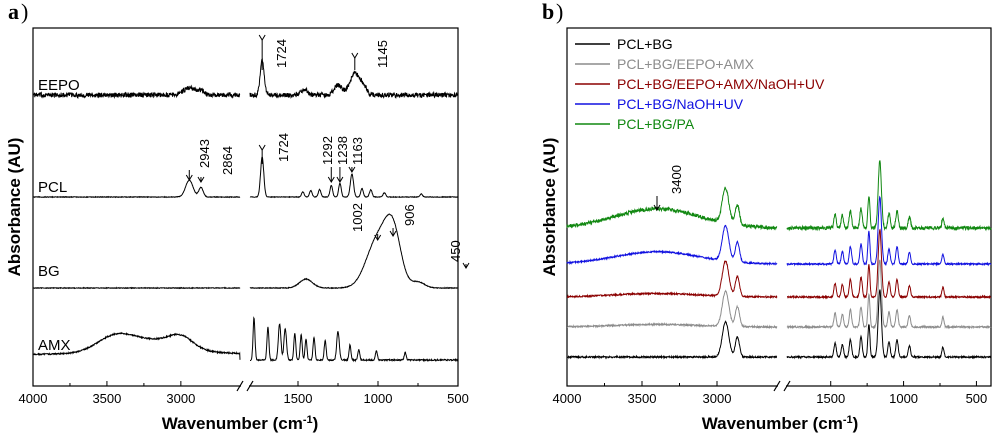  What do you see at coordinates (281, 53) in the screenshot?
I see `peak-label-eepo-1724: 1724` at bounding box center [281, 53].